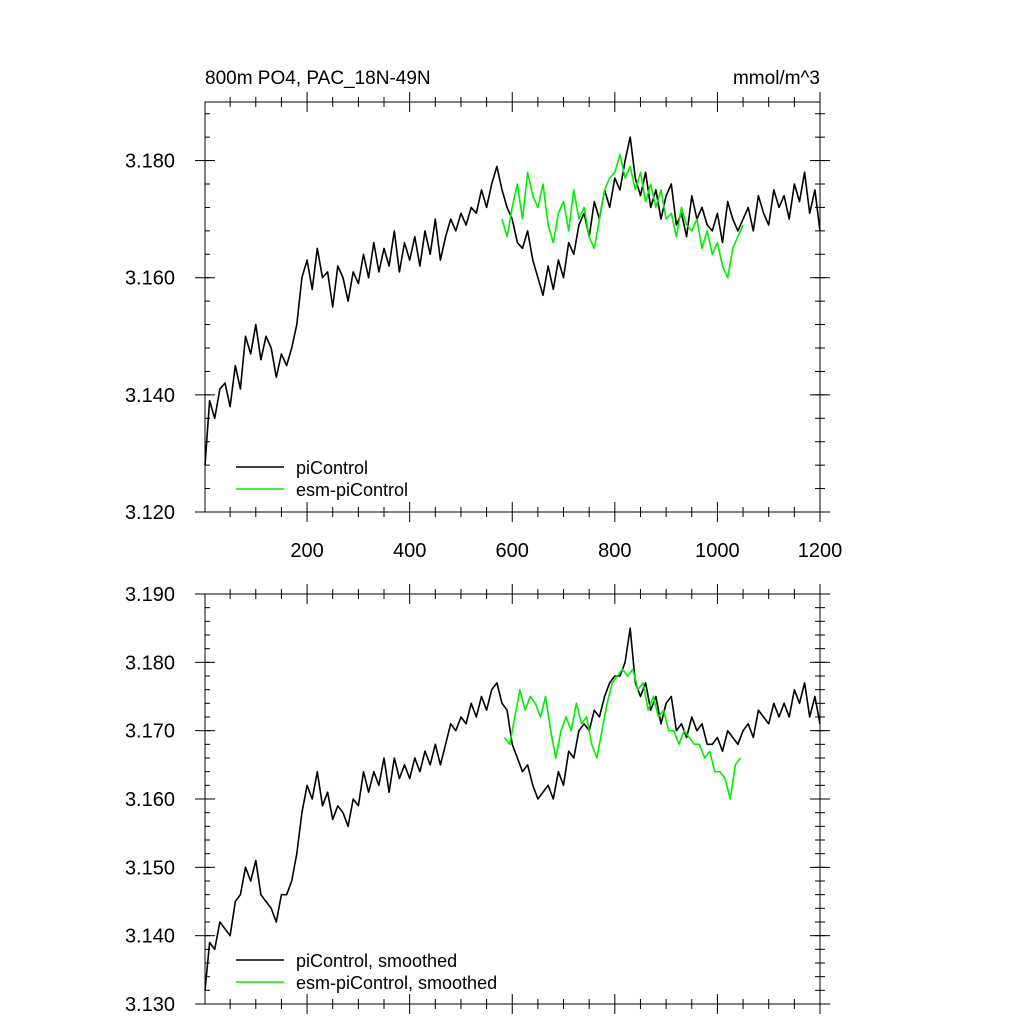 This screenshot has width=1024, height=1024. What do you see at coordinates (512, 551) in the screenshot?
I see `x-tick-label: 600` at bounding box center [512, 551].